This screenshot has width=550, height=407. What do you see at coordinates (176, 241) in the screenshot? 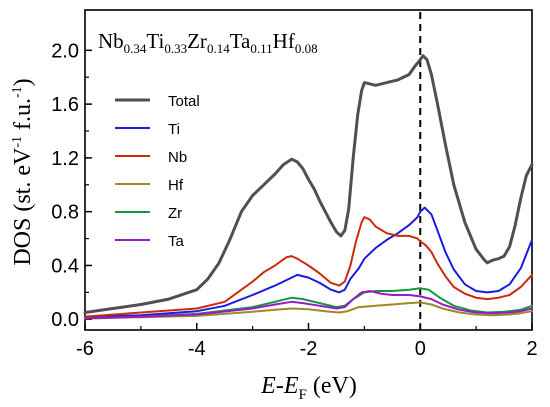
I see `legend-label-ta: Ta` at bounding box center [176, 241].